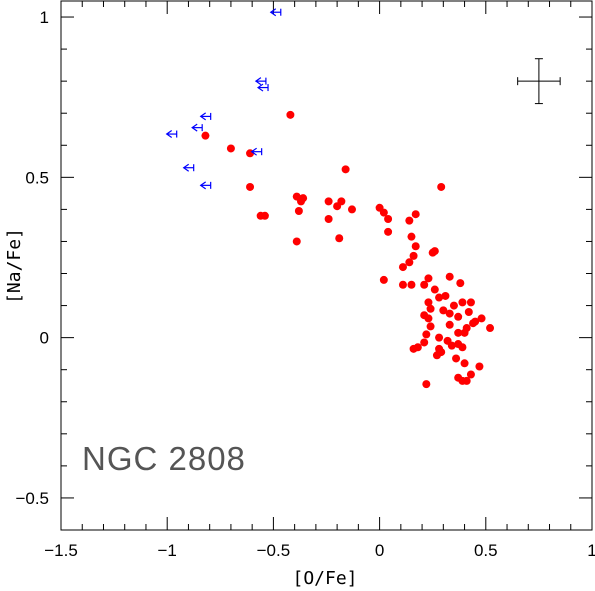  What do you see at coordinates (14, 266) in the screenshot?
I see `y-axis-title: [Na/Fe]` at bounding box center [14, 266].